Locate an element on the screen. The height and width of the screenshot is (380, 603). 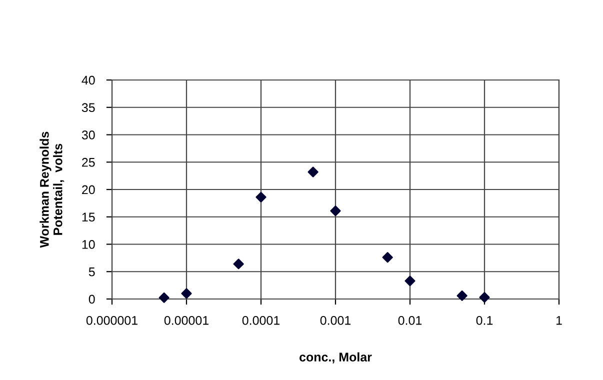
x-tick-label: 0.000001 is located at coordinates (112, 320).